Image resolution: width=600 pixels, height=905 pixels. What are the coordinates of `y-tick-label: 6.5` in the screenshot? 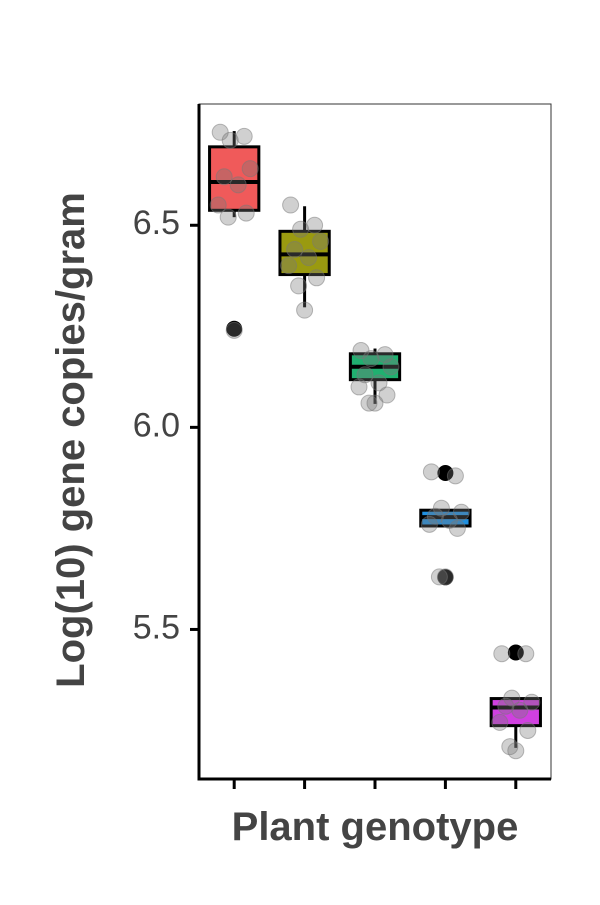 It's located at (156, 223).